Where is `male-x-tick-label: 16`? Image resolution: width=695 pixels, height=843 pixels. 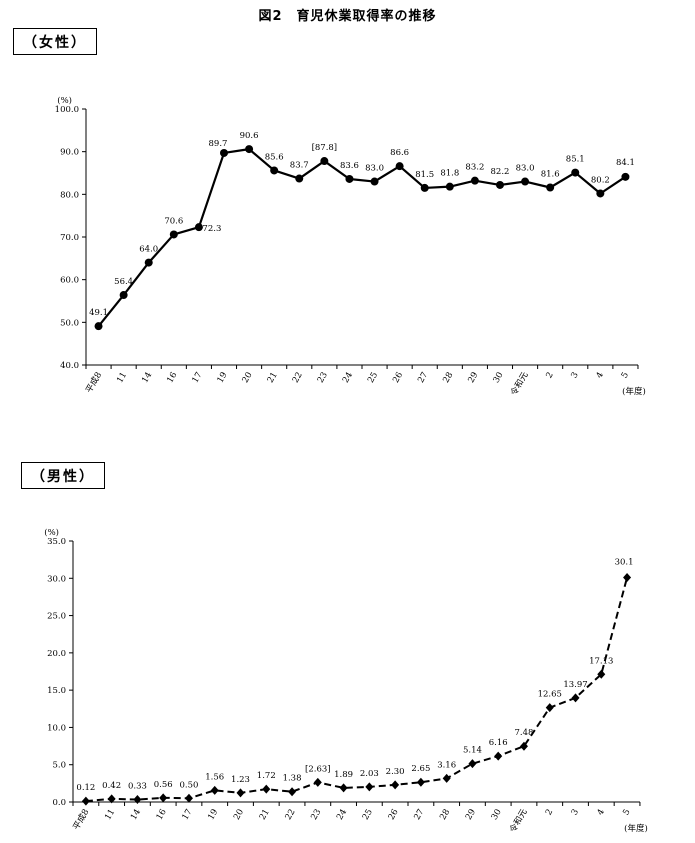
male-x-tick-label: 16 is located at coordinates (162, 815).